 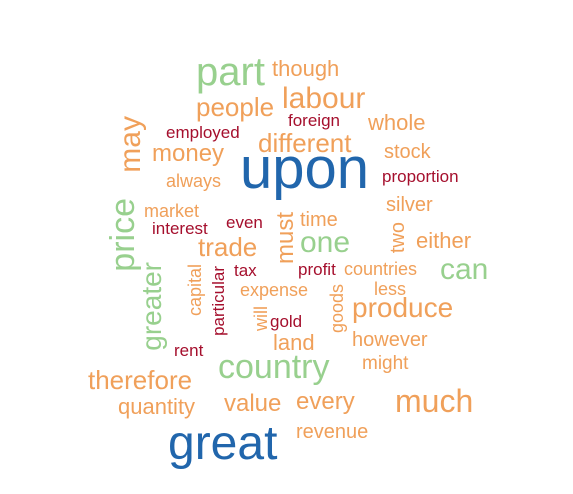 What do you see at coordinates (274, 290) in the screenshot?
I see `word-expense: expense` at bounding box center [274, 290].